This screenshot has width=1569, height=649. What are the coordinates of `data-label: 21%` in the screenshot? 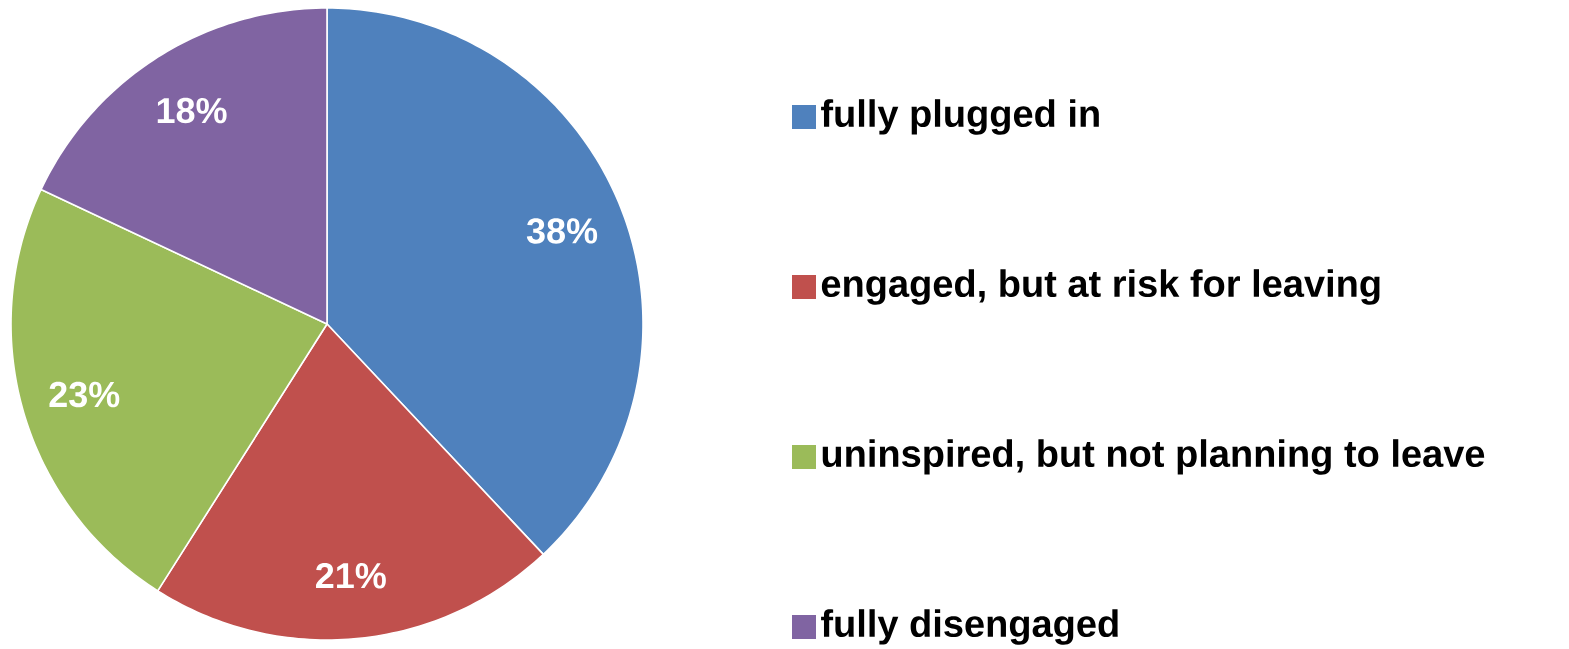 It's located at (351, 575).